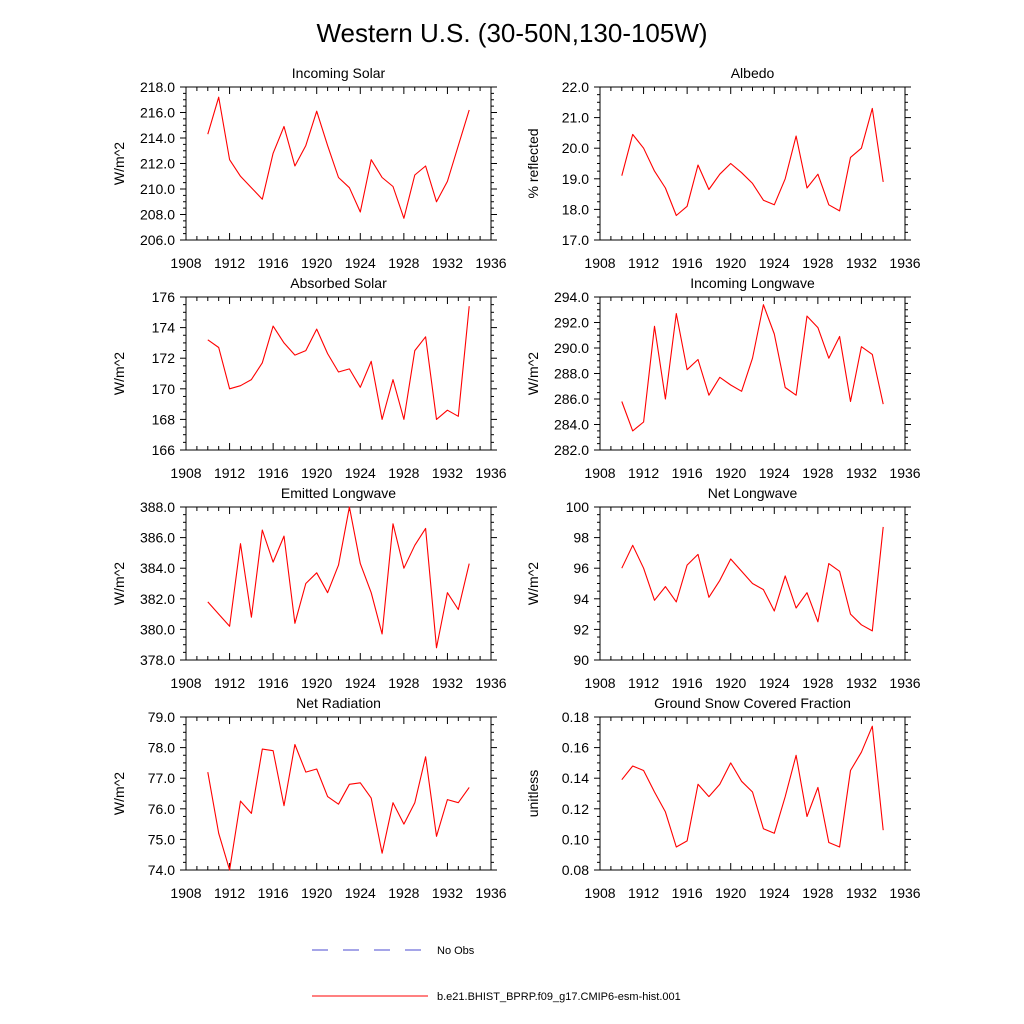  I want to click on y-tick-label: 214.0, so click(157, 138).